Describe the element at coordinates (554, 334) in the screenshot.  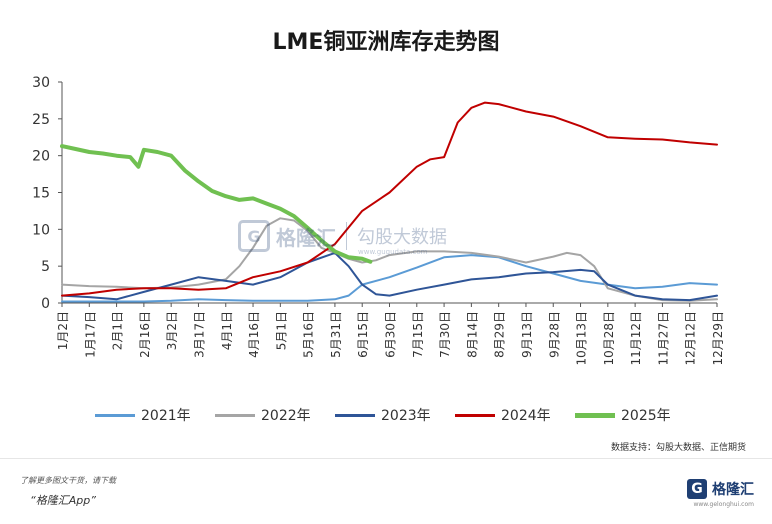
I see `x-tick-label: 9月28日` at that location.